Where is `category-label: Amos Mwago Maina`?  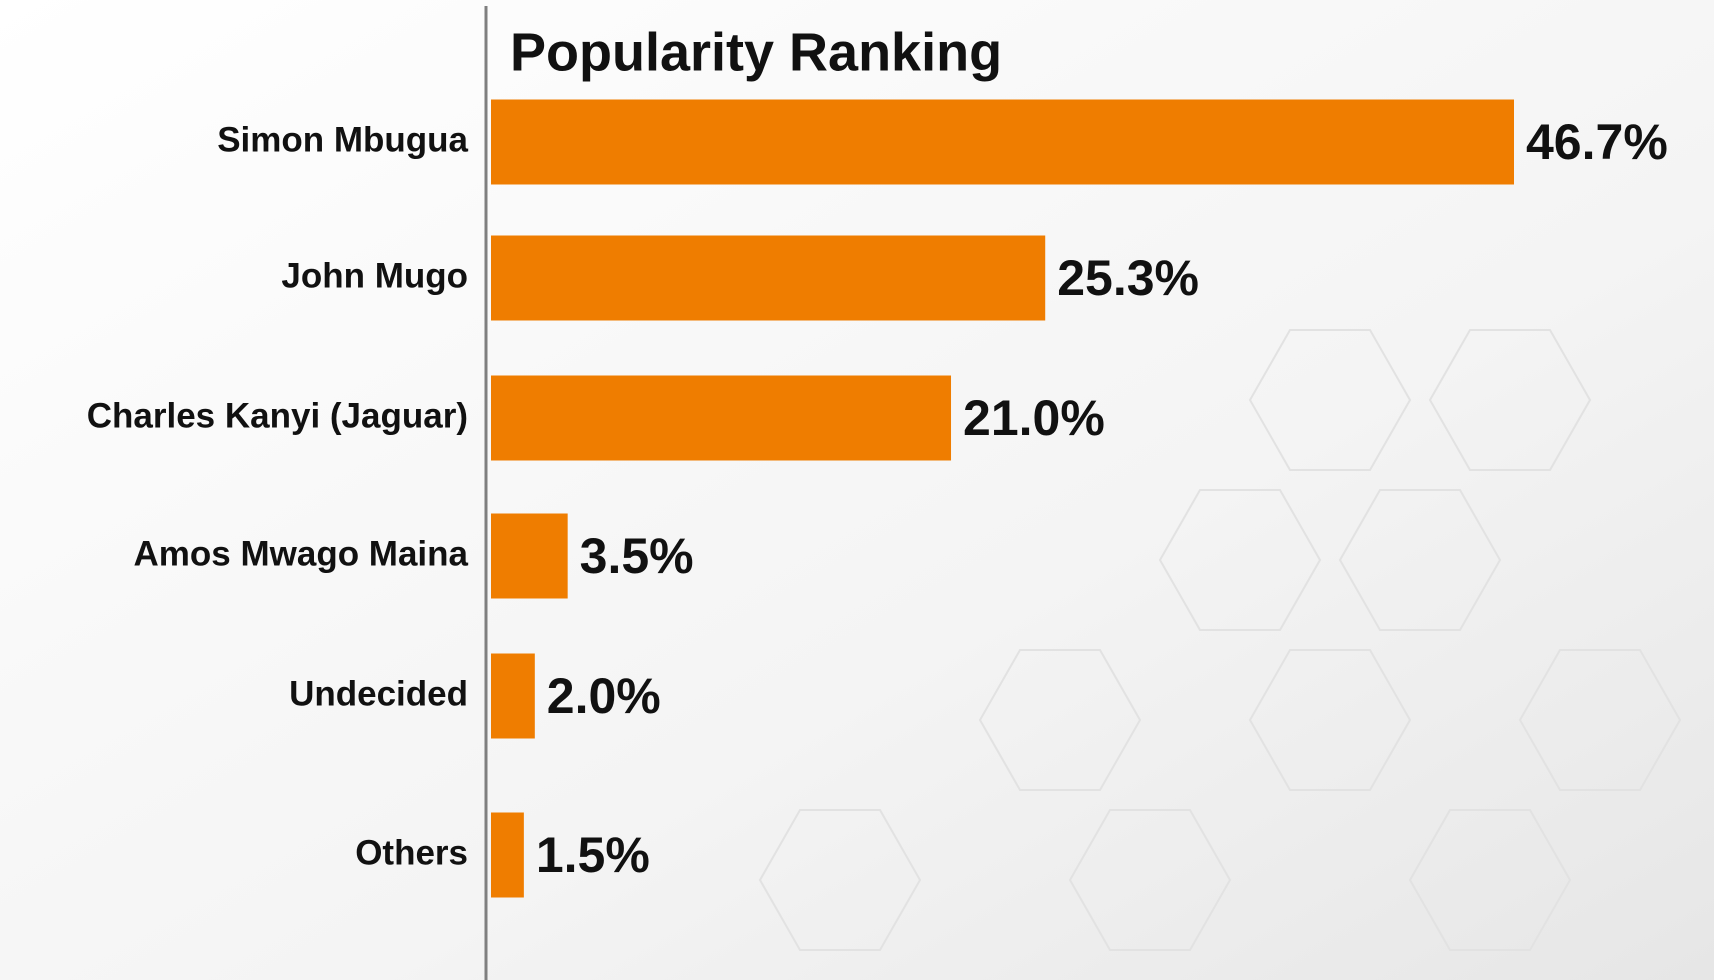
category-label: Amos Mwago Maina is located at coordinates (301, 553).